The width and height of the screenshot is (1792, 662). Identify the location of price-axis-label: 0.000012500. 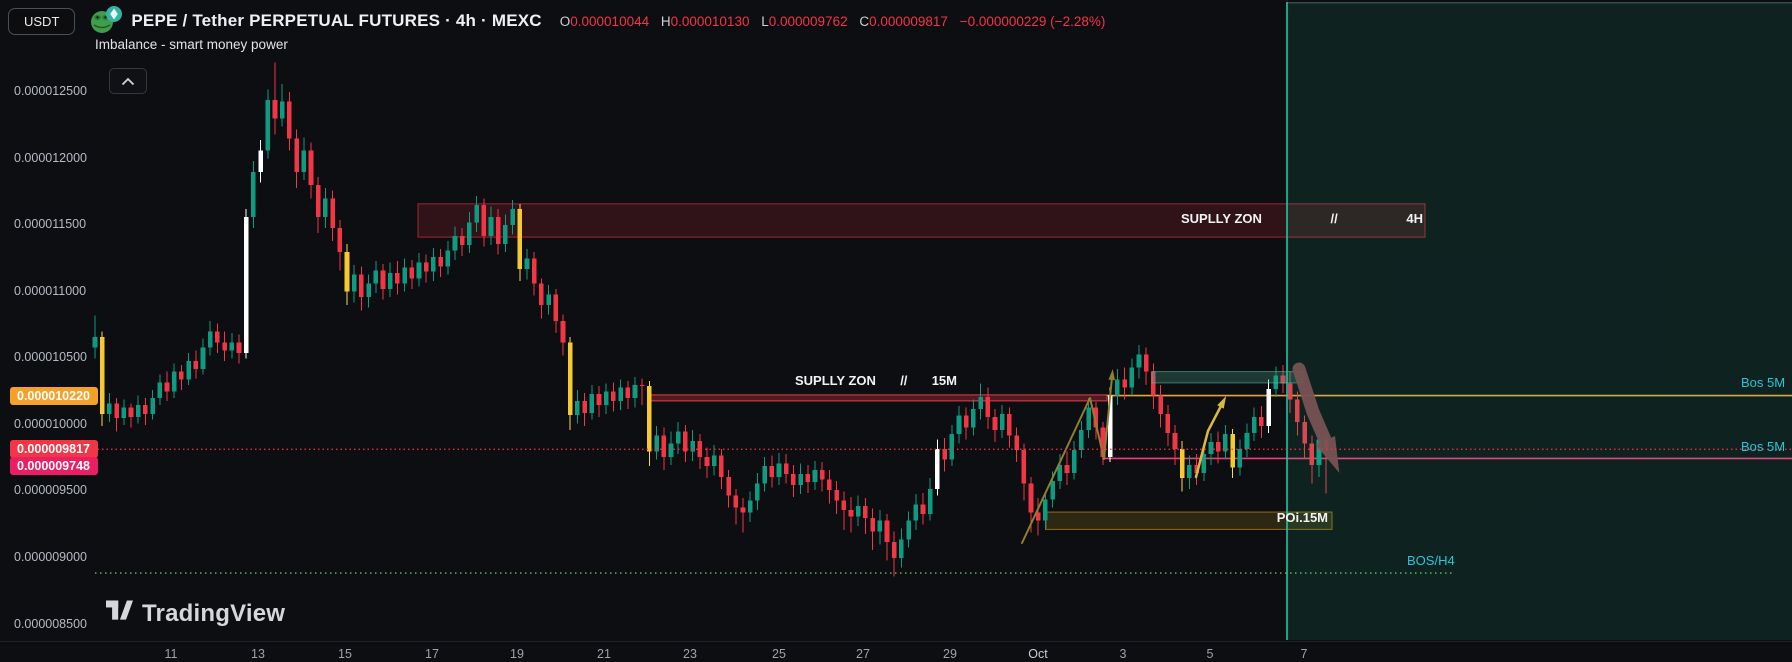
(50, 91).